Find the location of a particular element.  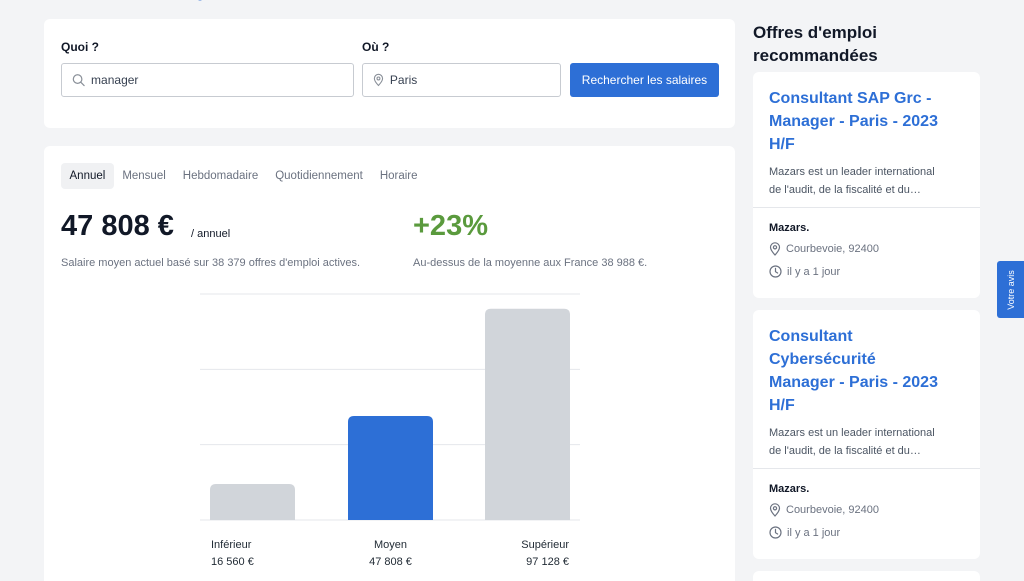

search-salaries-button: Rechercher les salaires is located at coordinates (644, 80).